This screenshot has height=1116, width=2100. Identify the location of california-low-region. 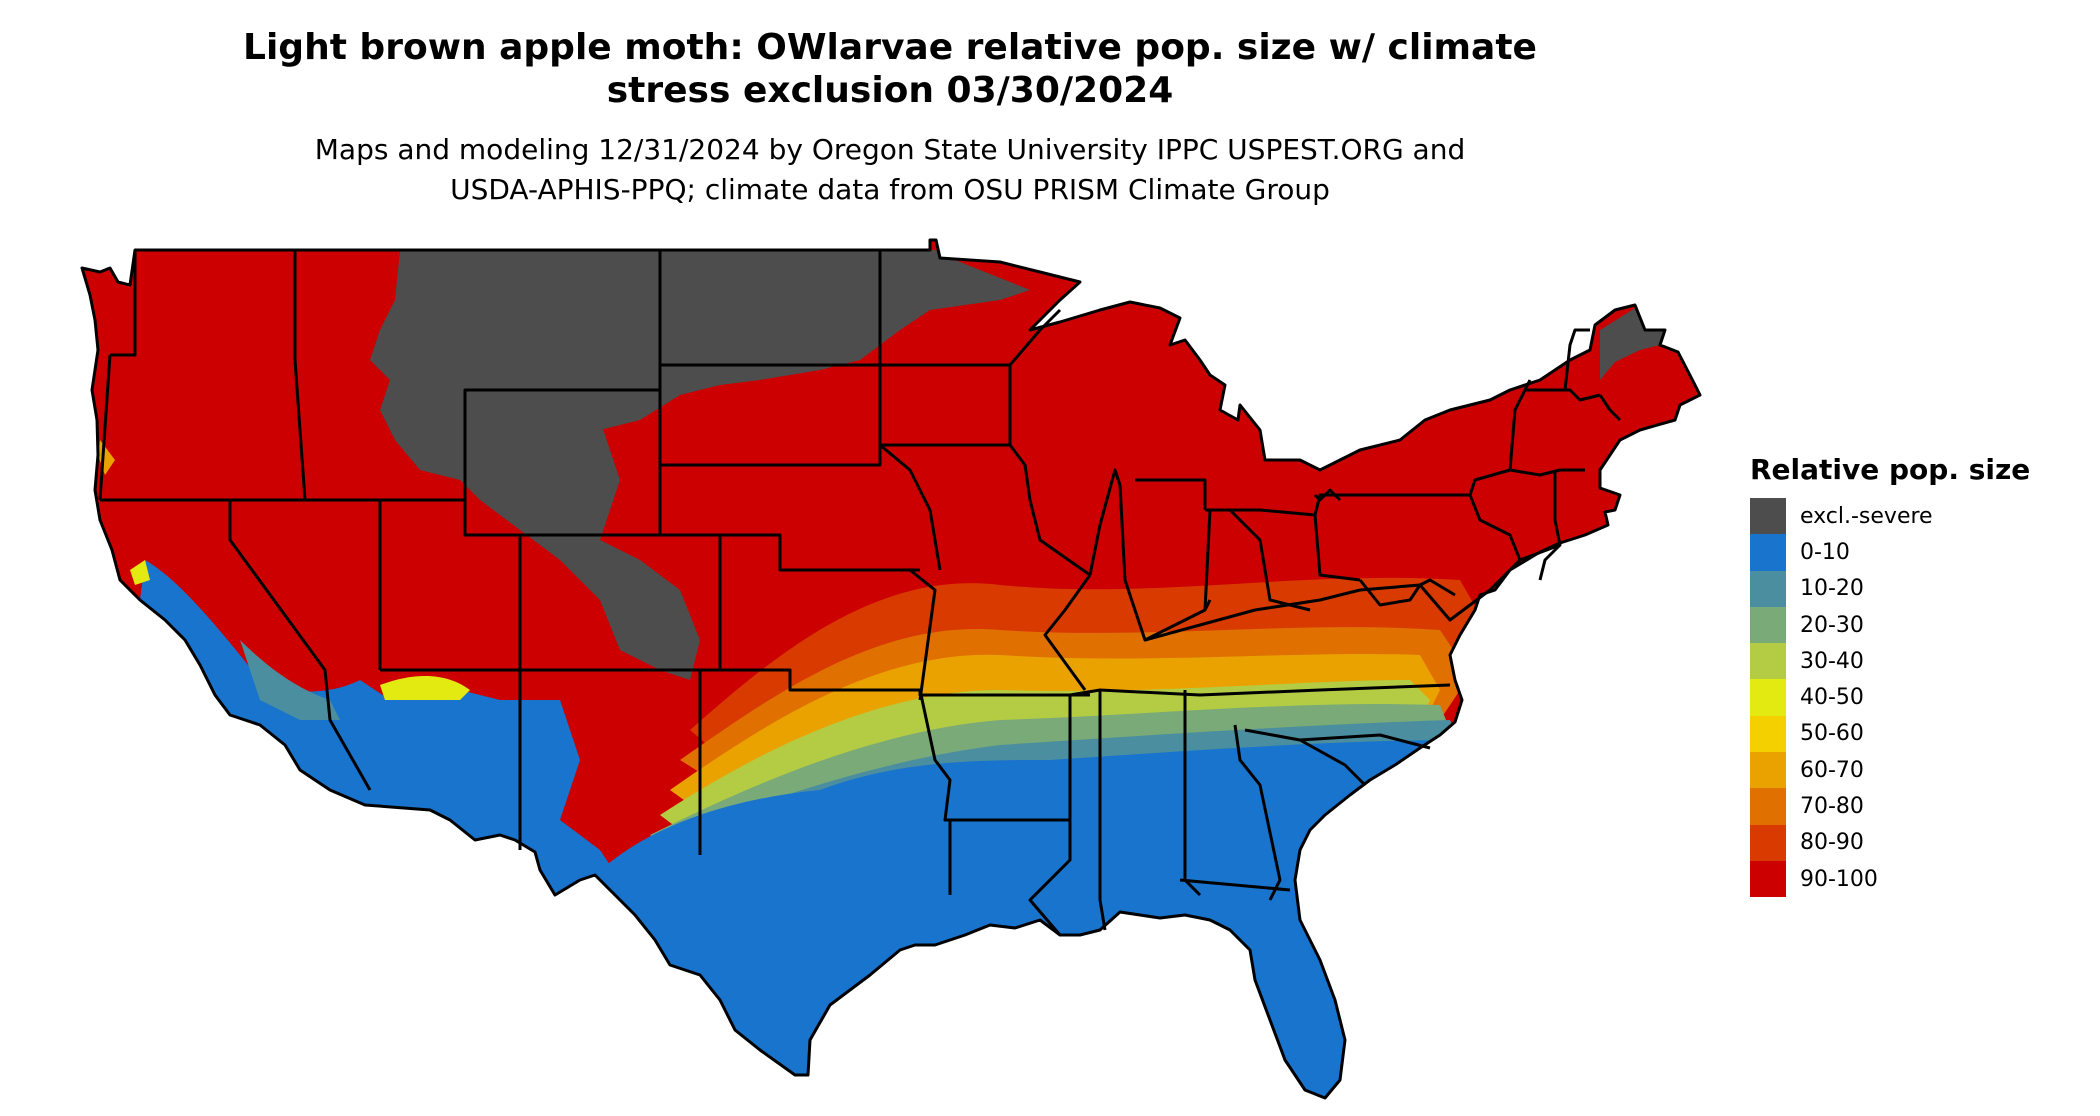
(380, 730).